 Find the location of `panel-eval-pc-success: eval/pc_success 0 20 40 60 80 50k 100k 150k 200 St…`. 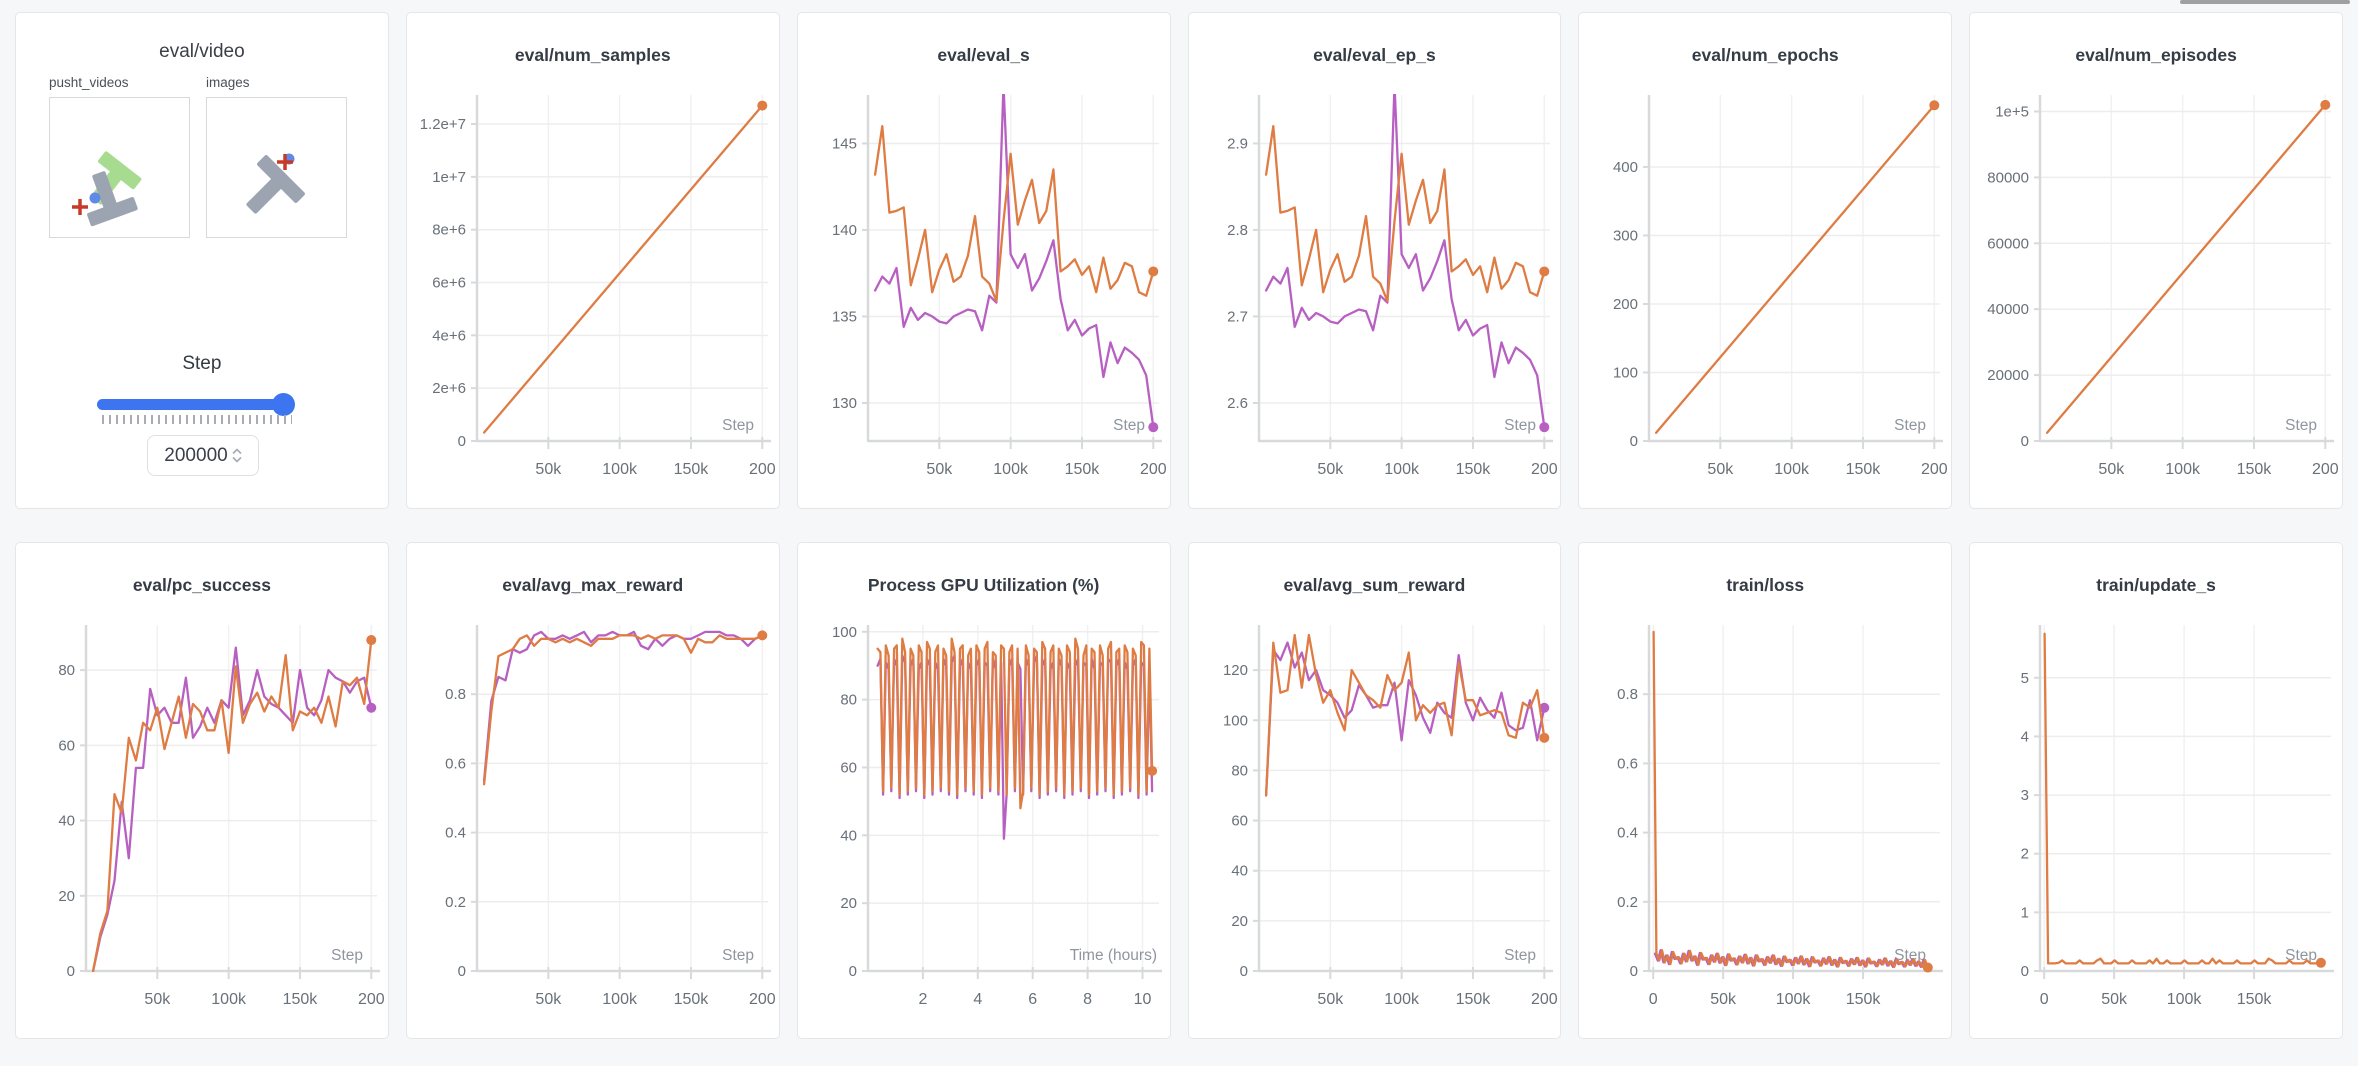

panel-eval-pc-success: eval/pc_success 0 20 40 60 80 50k 100k 150k 200 St… is located at coordinates (202, 790).